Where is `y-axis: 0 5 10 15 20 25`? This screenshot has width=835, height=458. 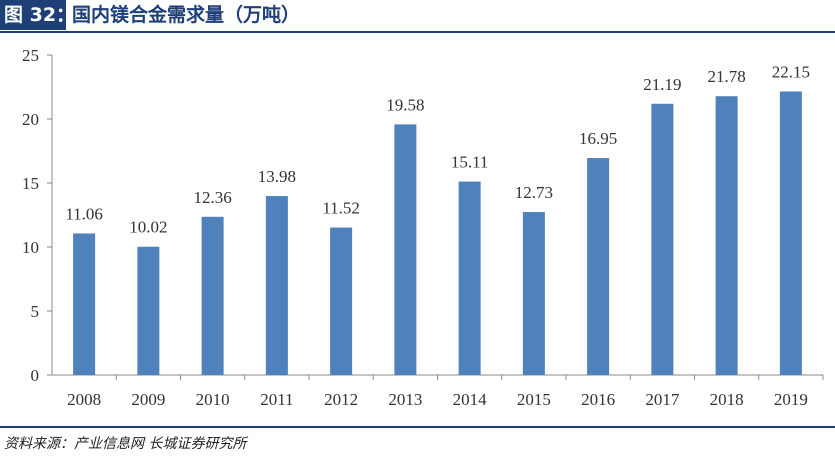 y-axis: 0 5 10 15 20 25 is located at coordinates (37, 215).